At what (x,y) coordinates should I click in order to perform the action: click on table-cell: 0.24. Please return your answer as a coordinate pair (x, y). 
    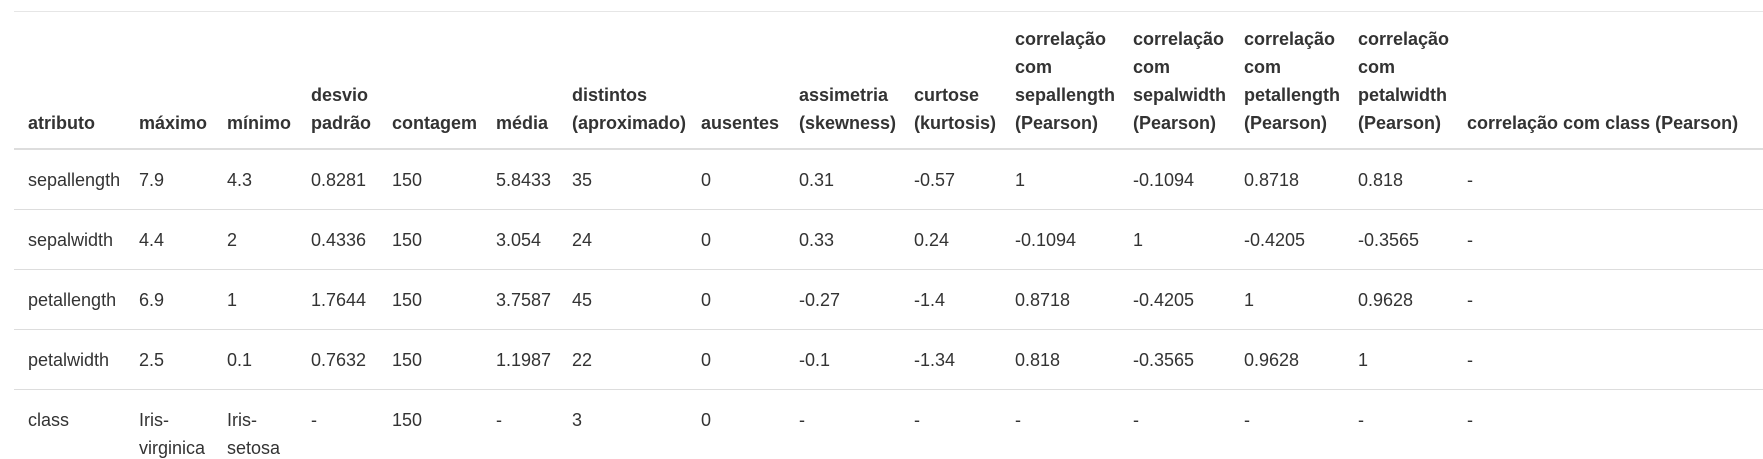
    Looking at the image, I should click on (950, 239).